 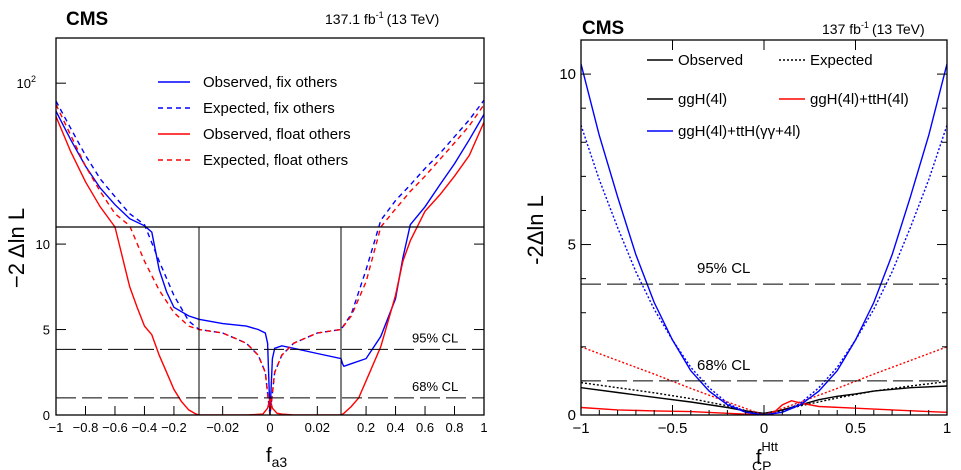 I want to click on left-x-tick-label: −0.02, so click(x=222, y=427).